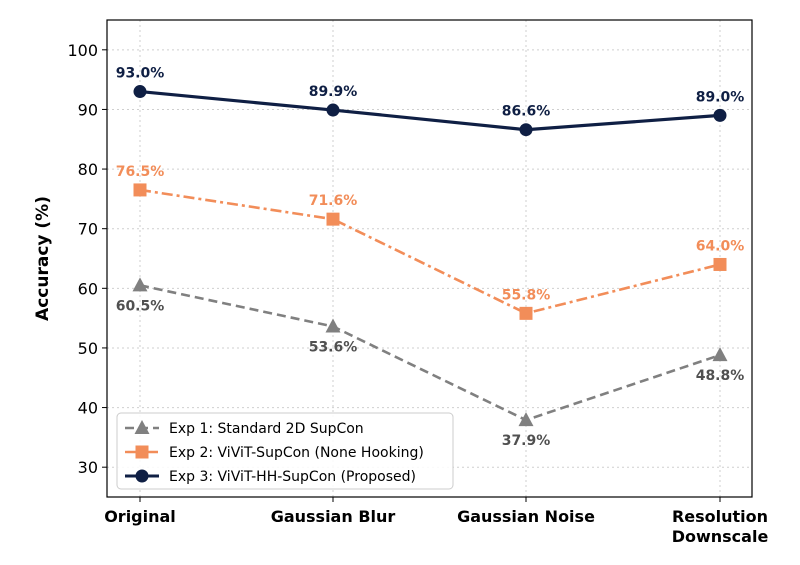  What do you see at coordinates (333, 201) in the screenshot?
I see `data-label: 71.6%` at bounding box center [333, 201].